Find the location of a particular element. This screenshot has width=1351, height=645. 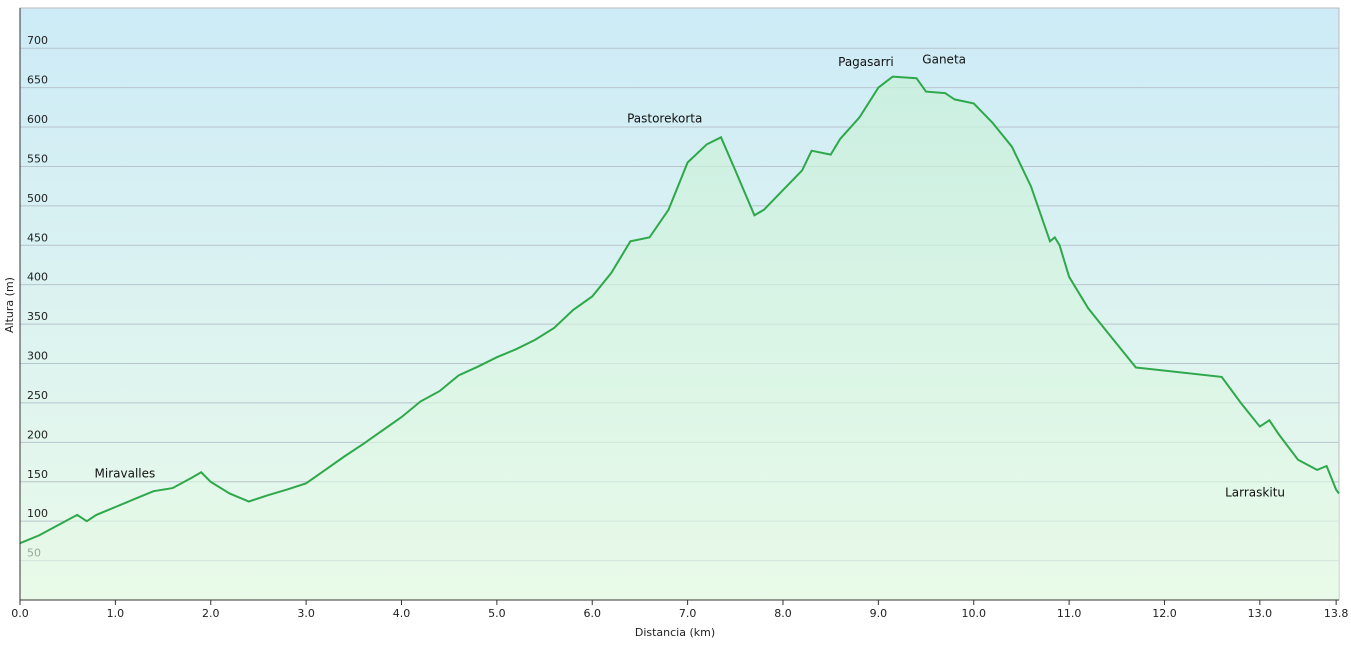

x-tick-label: 10.0 is located at coordinates (973, 613).